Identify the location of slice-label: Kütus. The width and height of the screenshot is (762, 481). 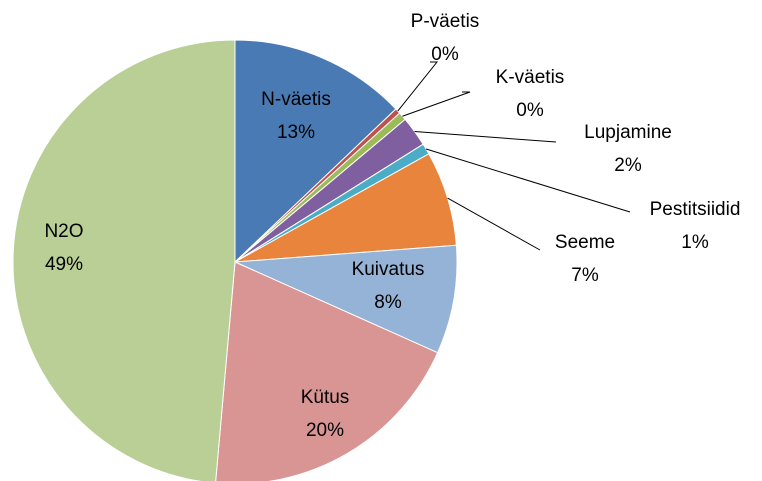
(325, 397).